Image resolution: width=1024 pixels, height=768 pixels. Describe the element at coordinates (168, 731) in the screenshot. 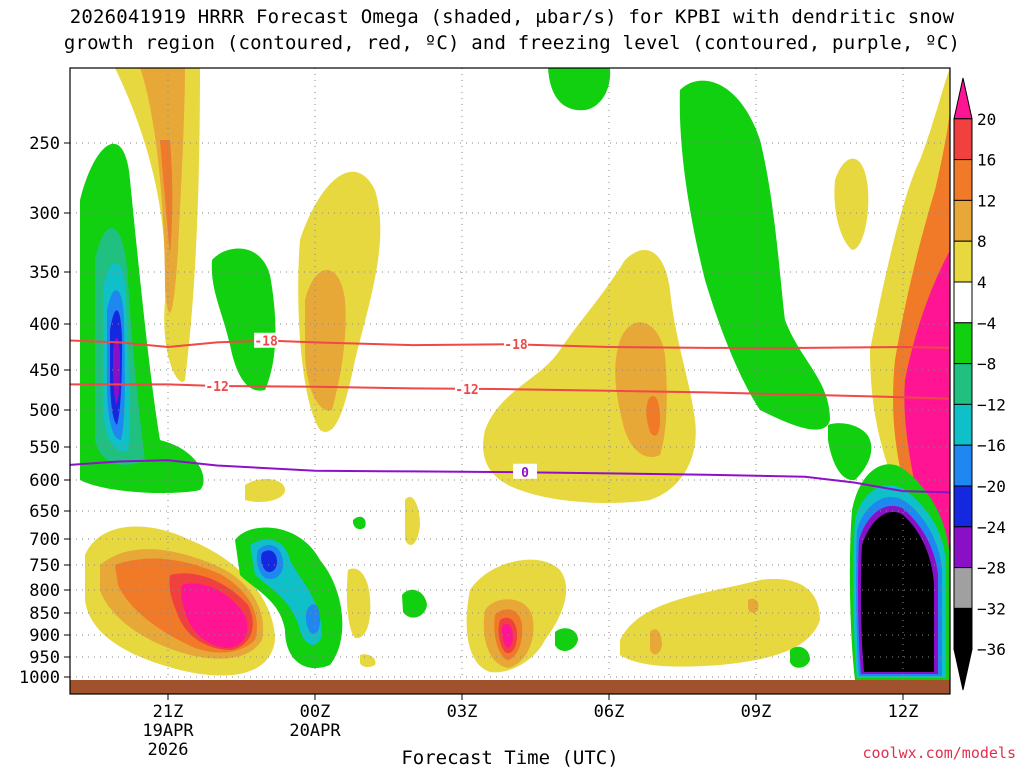

I see `x-tick-date: 19APR` at that location.